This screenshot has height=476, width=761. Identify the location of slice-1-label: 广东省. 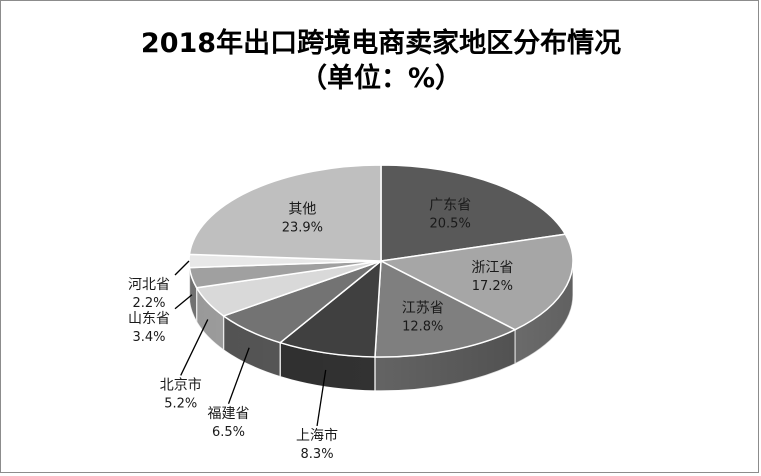
(450, 205).